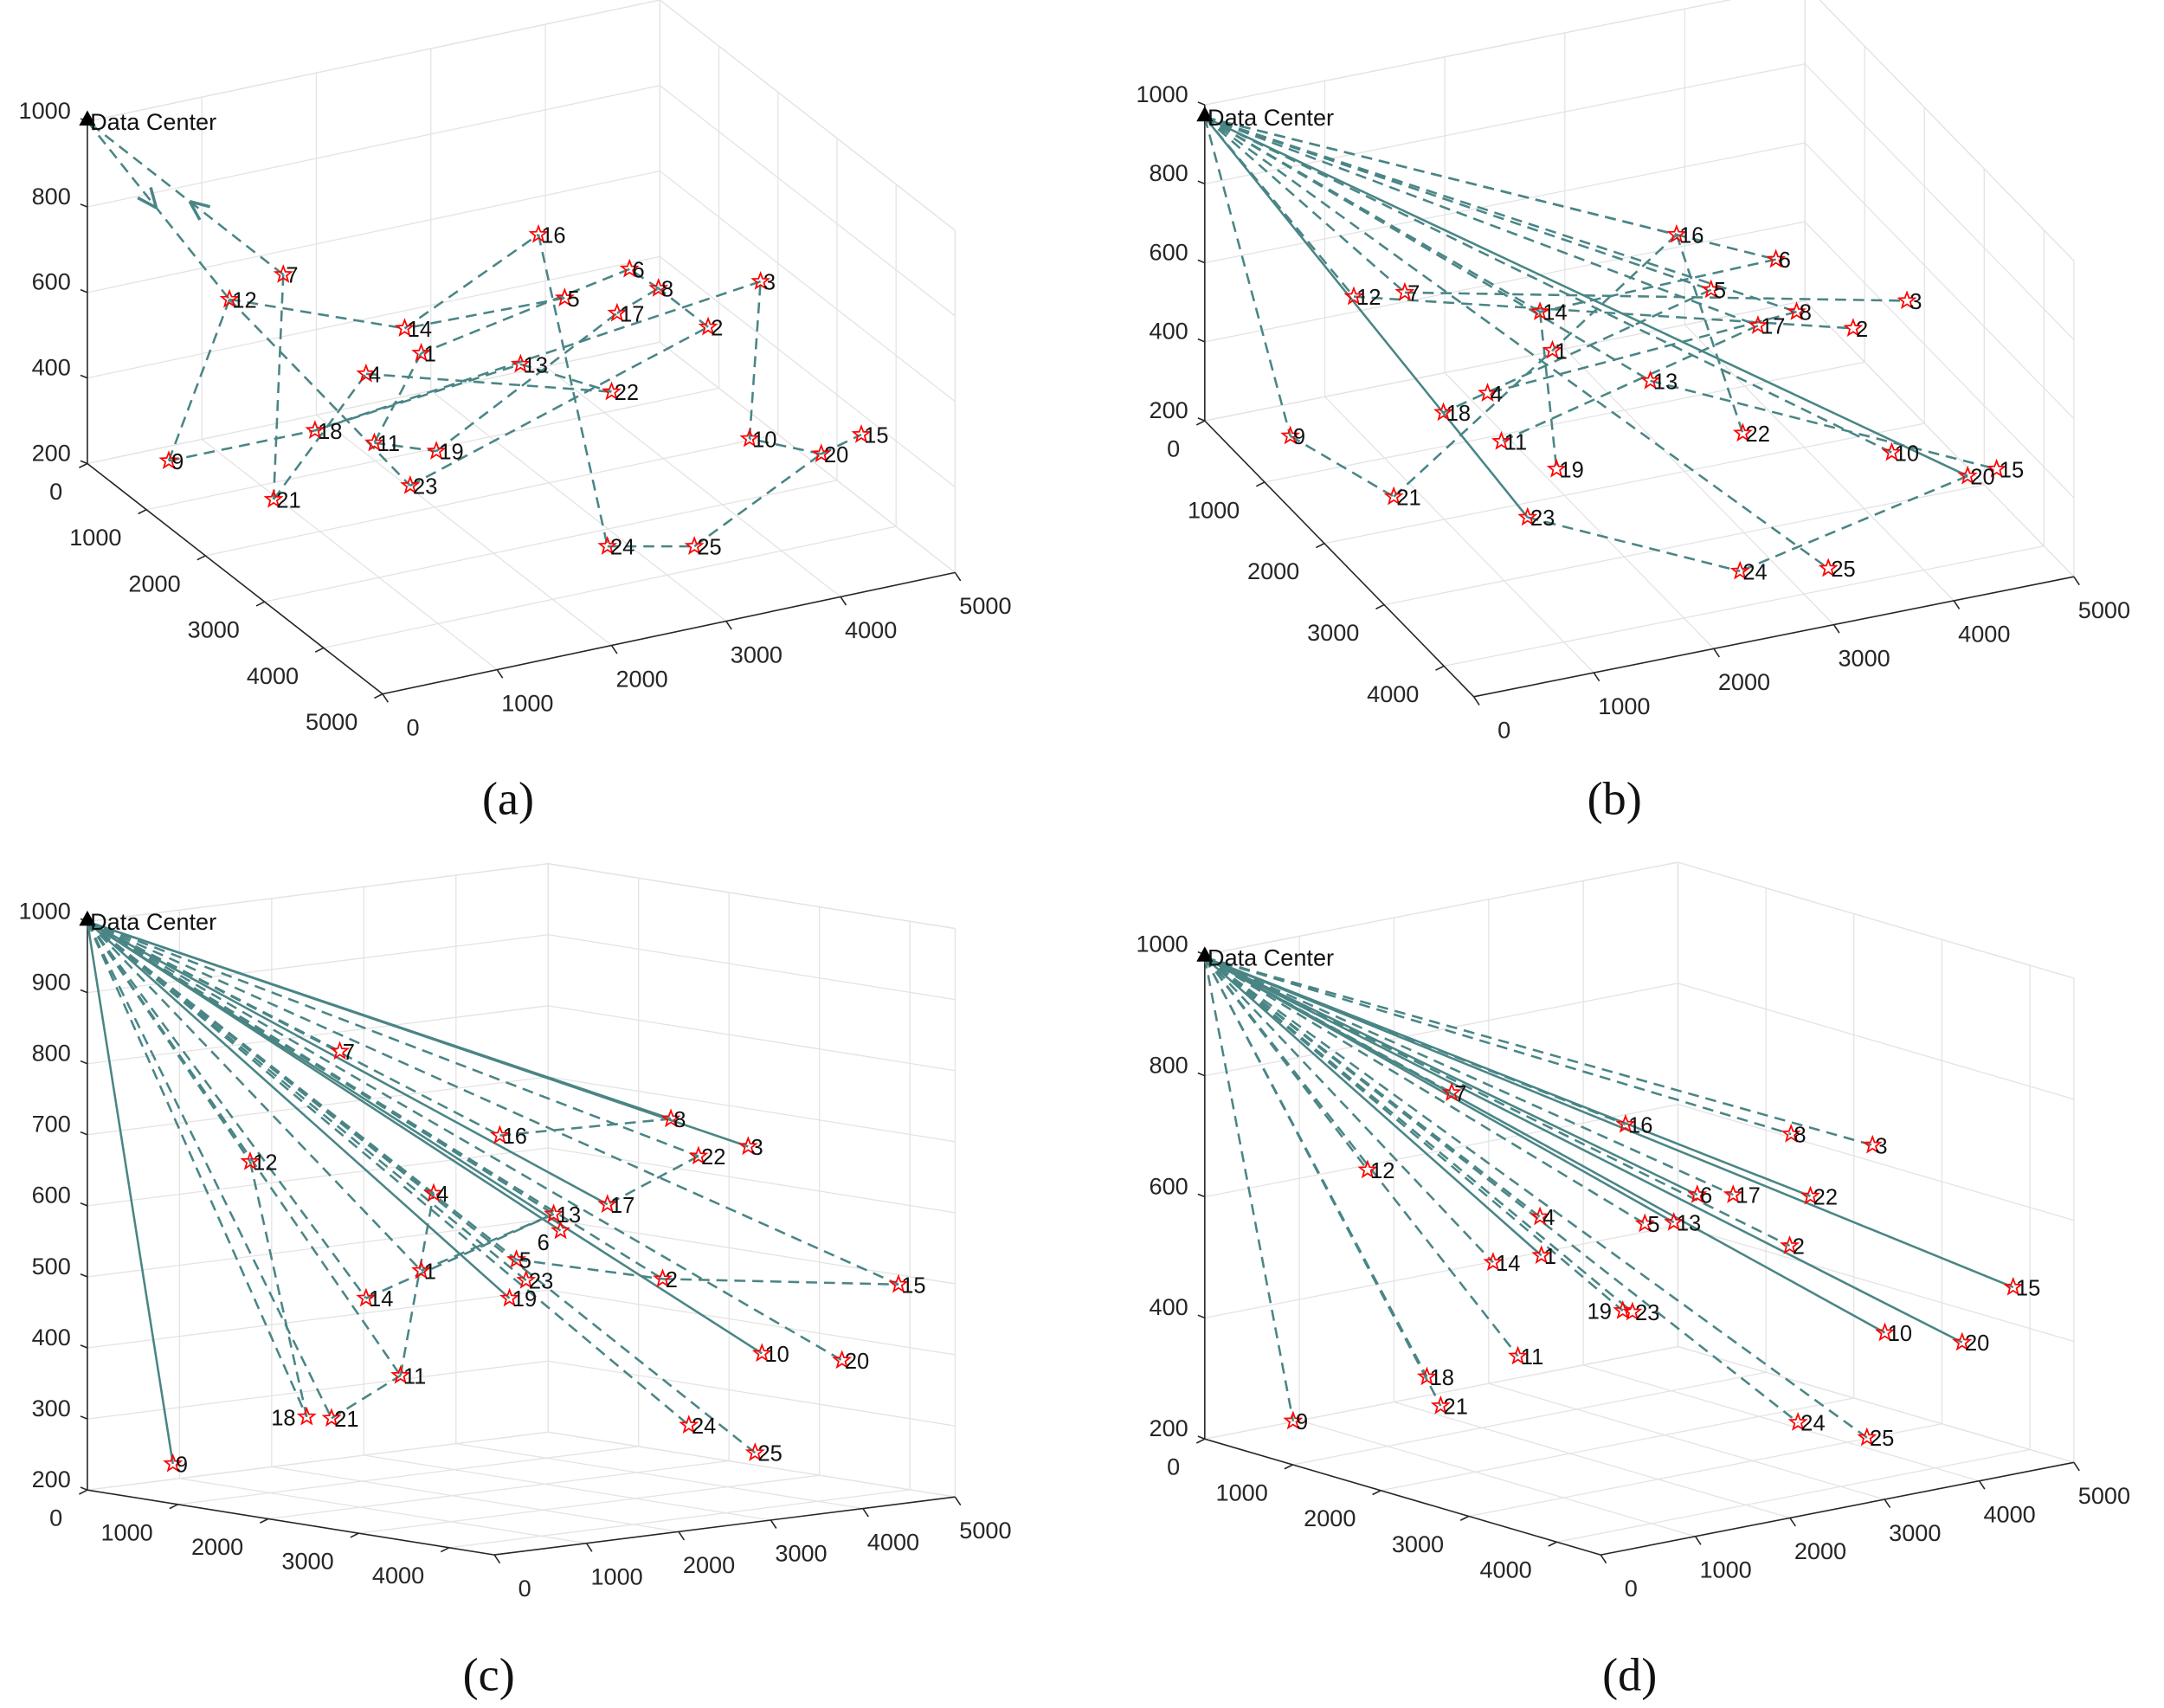 The width and height of the screenshot is (2164, 1708). I want to click on node-label: 17, so click(632, 314).